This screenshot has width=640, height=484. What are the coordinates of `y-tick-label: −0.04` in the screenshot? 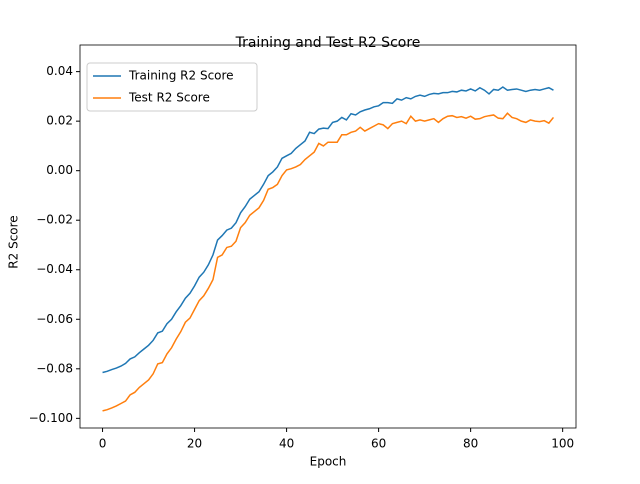 It's located at (54, 269).